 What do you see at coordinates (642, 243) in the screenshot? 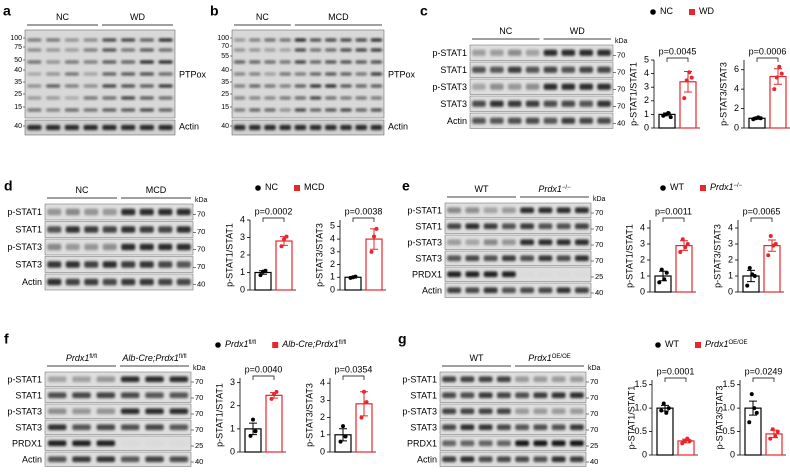
I see `y-tick-label: 3` at bounding box center [642, 243].